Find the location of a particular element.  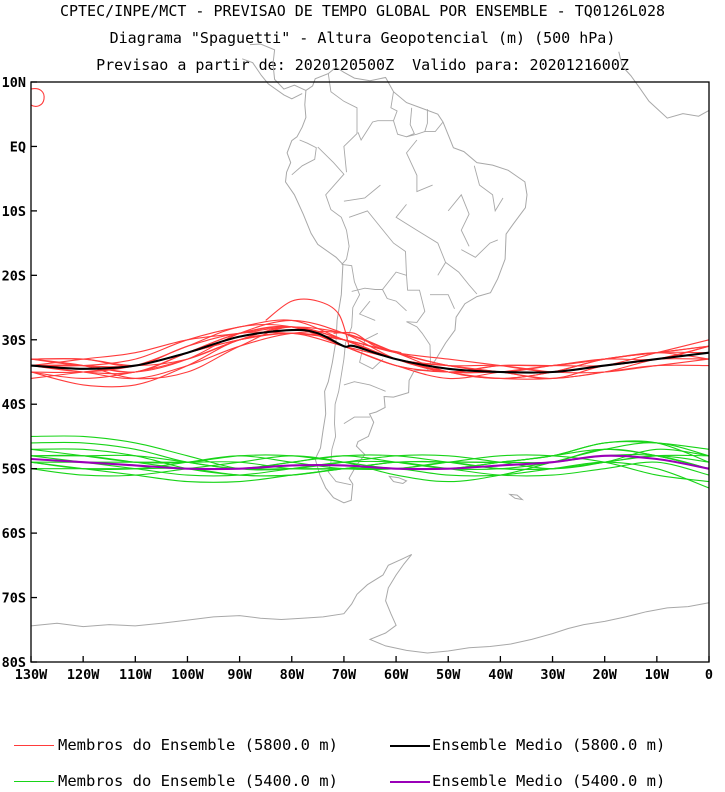

x-tick-label: 0 is located at coordinates (709, 675).